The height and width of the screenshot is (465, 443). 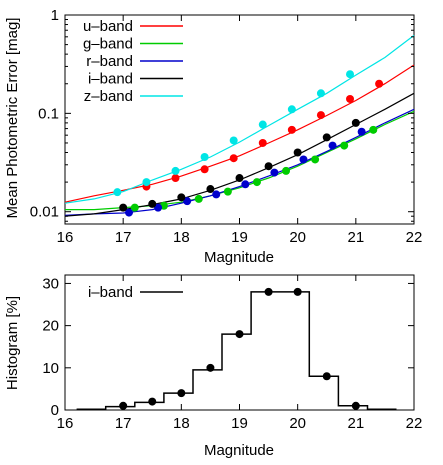 I want to click on legend-label: g–band, so click(x=108, y=44).